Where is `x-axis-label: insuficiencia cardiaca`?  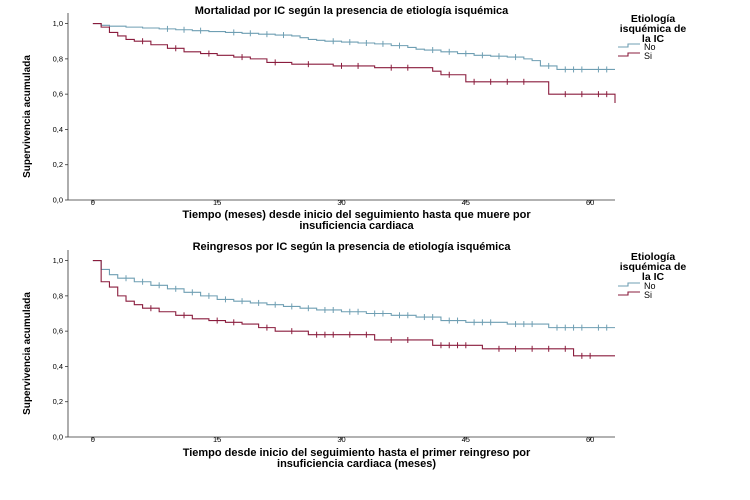 x-axis-label: insuficiencia cardiaca is located at coordinates (356, 226).